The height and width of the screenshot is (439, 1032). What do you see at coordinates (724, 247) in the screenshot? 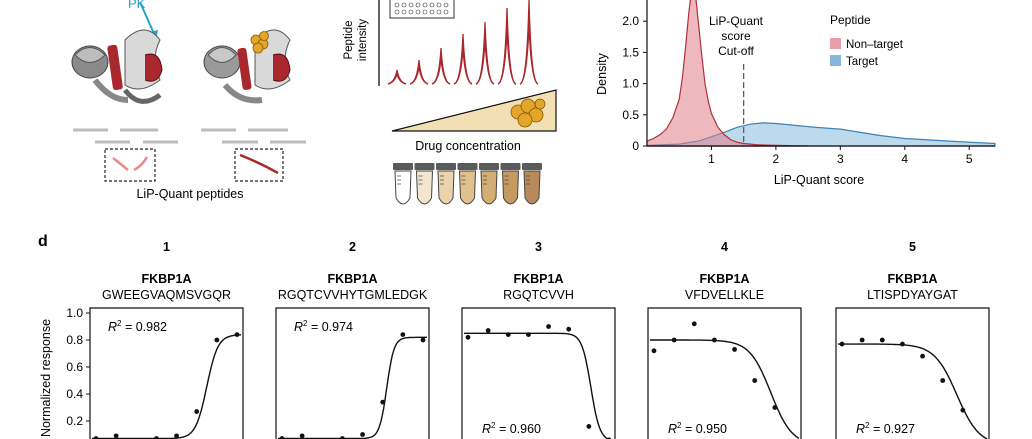
I see `plot-number: 4` at bounding box center [724, 247].